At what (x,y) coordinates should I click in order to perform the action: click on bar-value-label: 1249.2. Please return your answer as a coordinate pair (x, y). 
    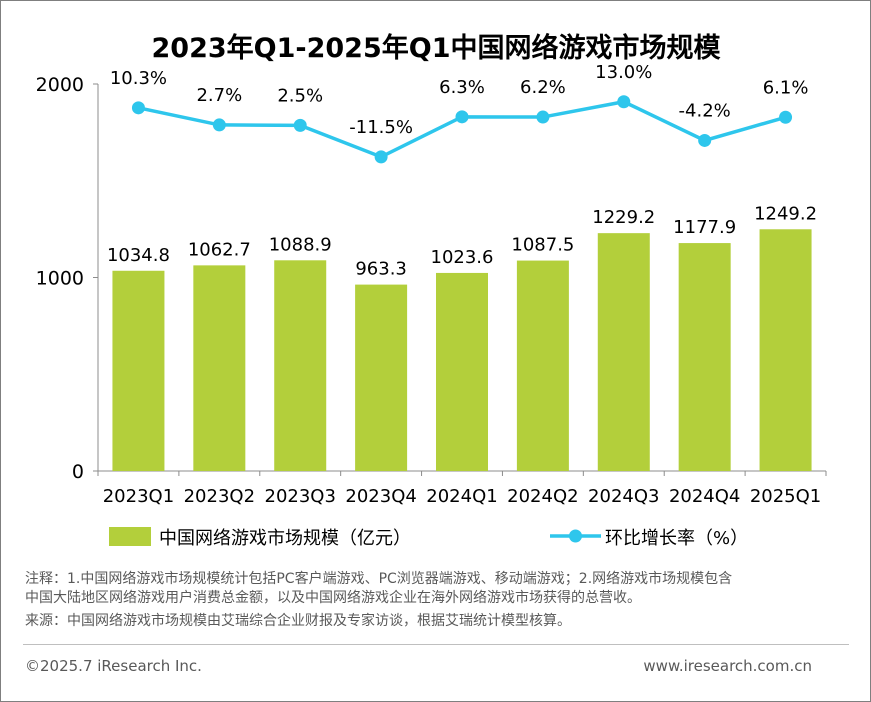
    Looking at the image, I should click on (785, 213).